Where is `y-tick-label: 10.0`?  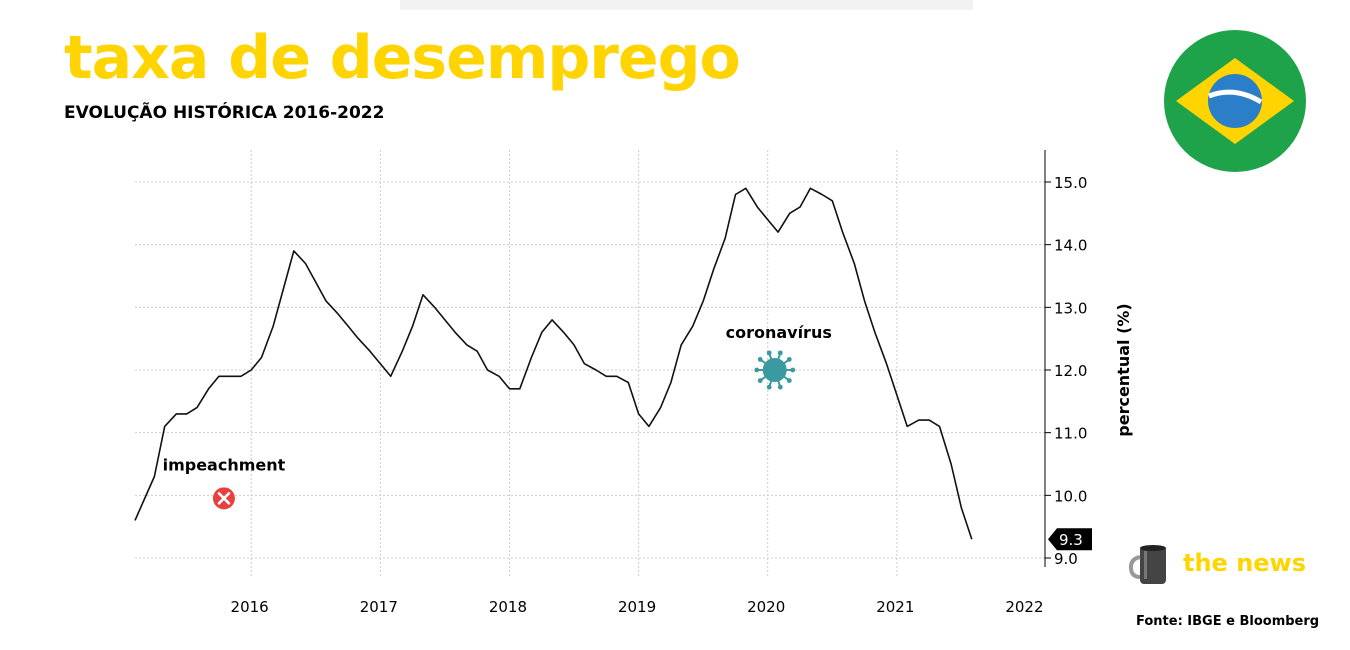 y-tick-label: 10.0 is located at coordinates (1070, 496).